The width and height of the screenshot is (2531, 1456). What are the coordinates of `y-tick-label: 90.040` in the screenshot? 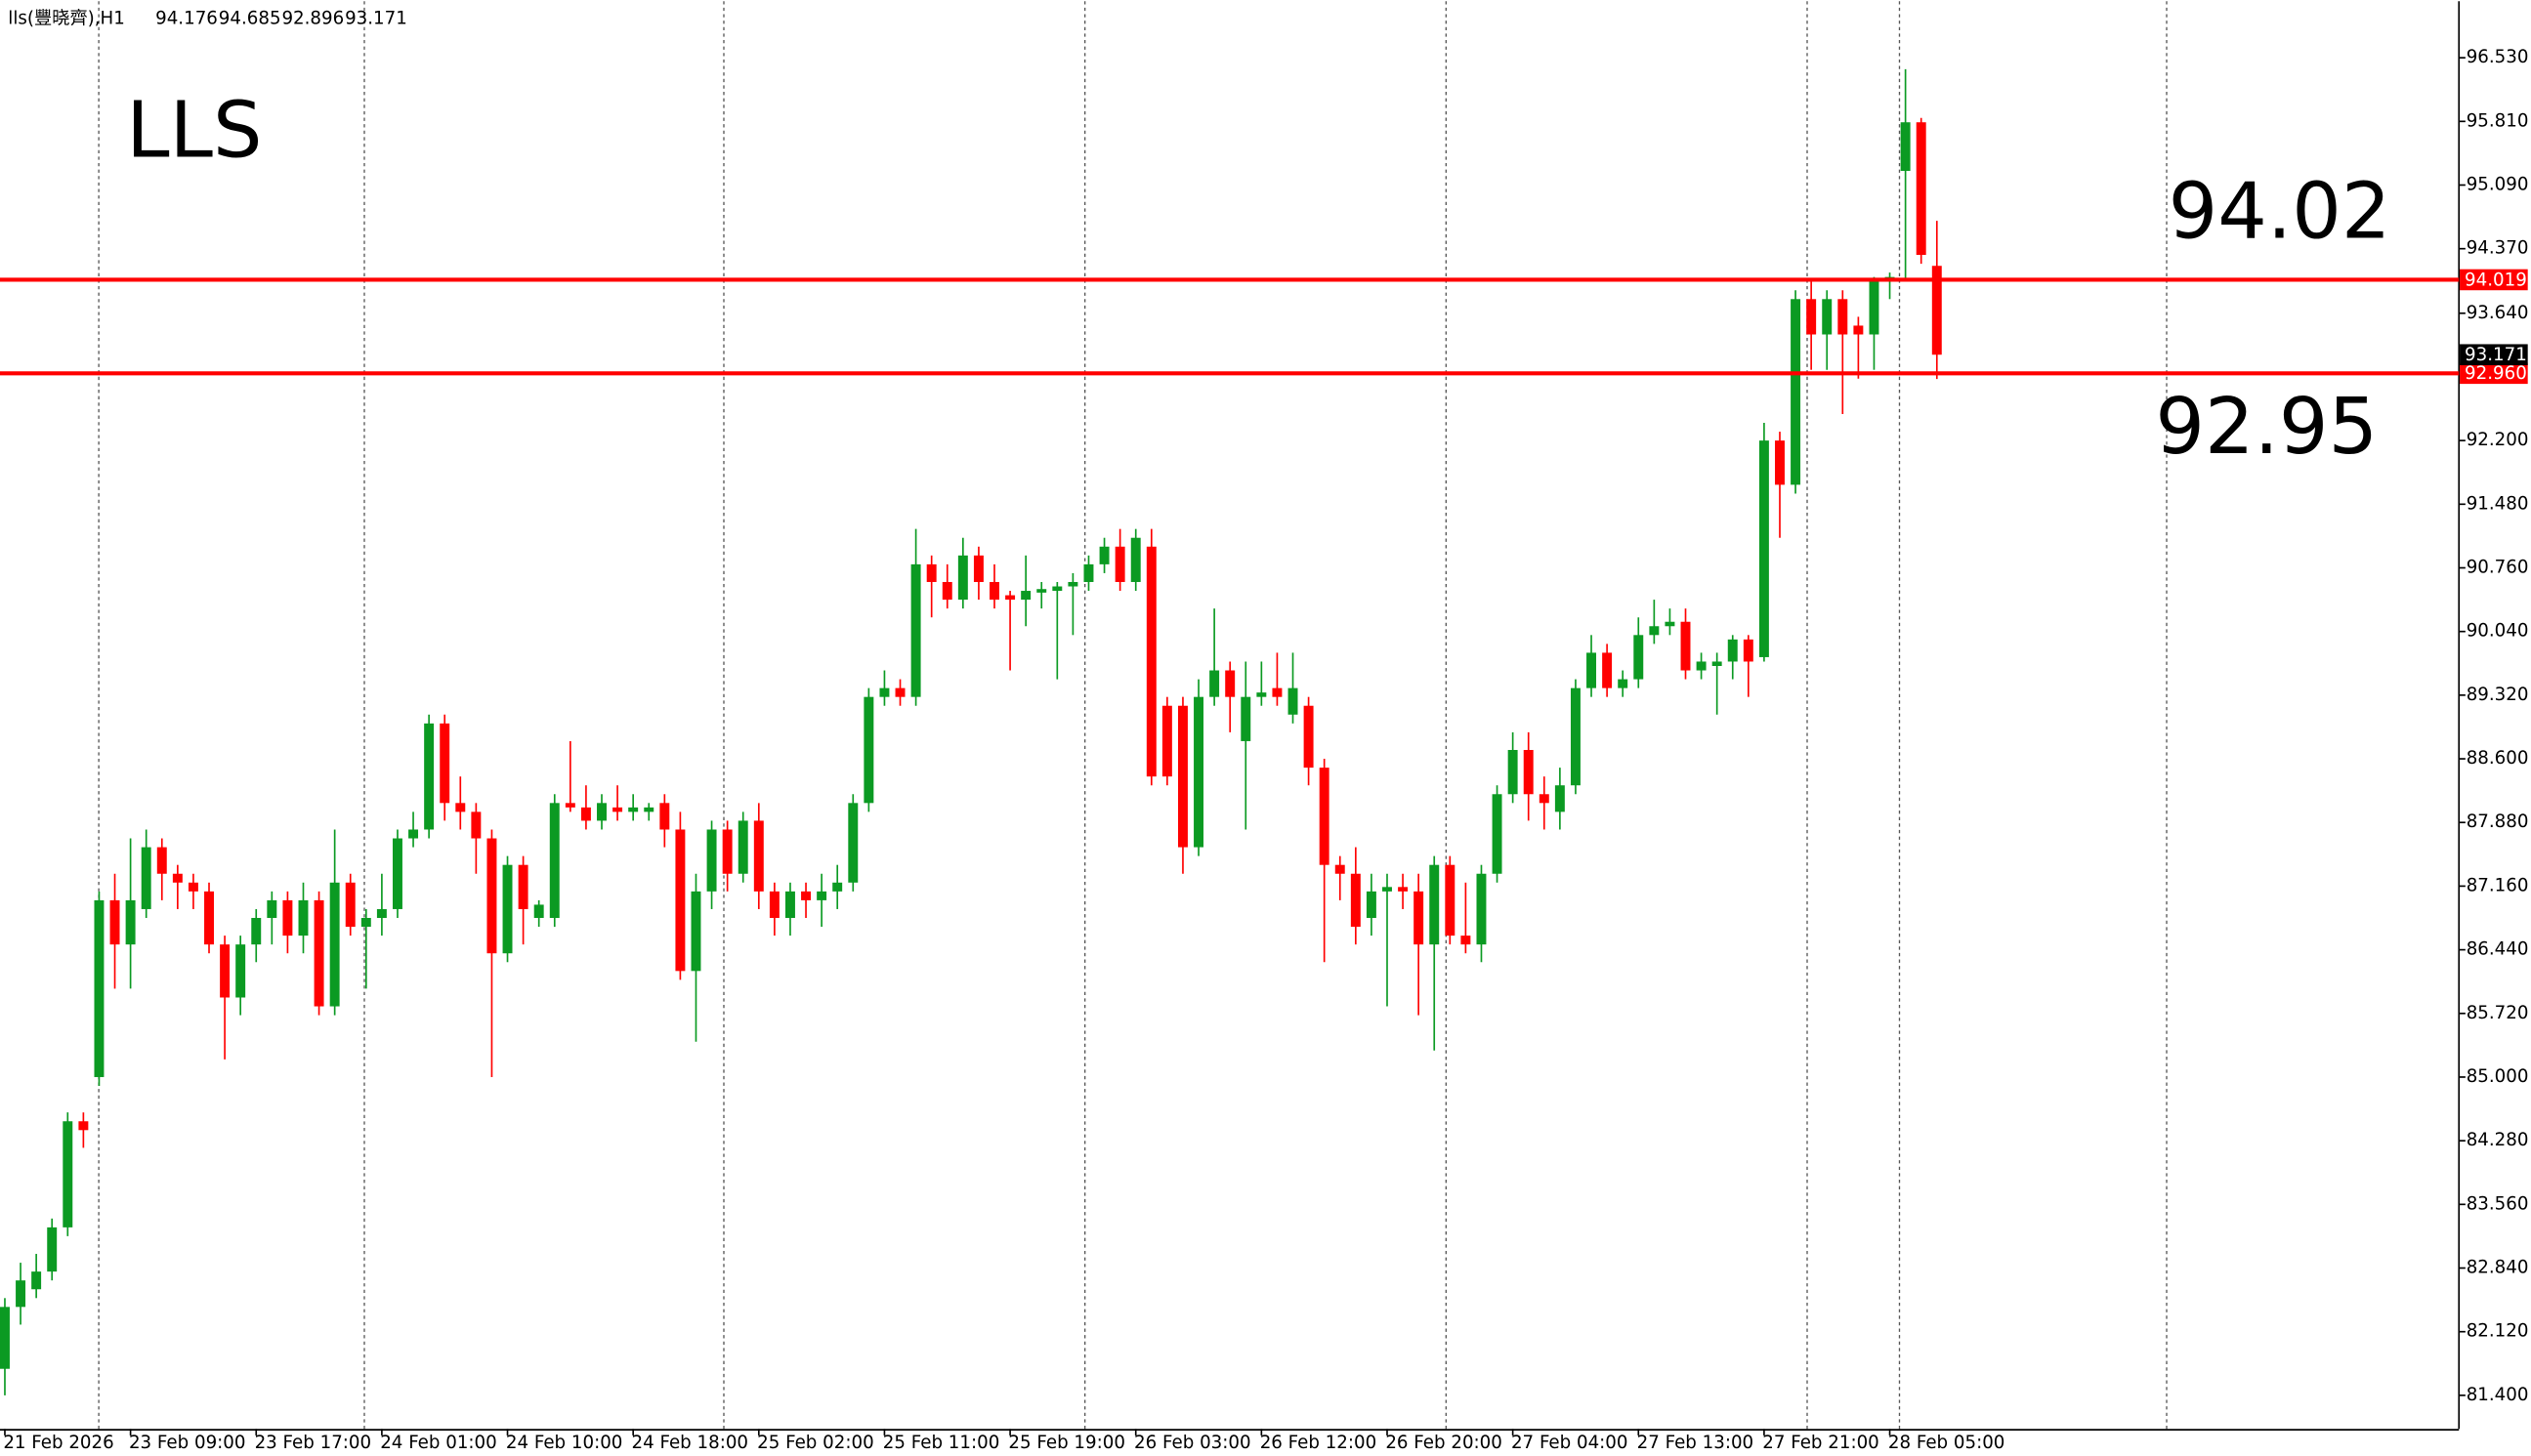 It's located at (2498, 631).